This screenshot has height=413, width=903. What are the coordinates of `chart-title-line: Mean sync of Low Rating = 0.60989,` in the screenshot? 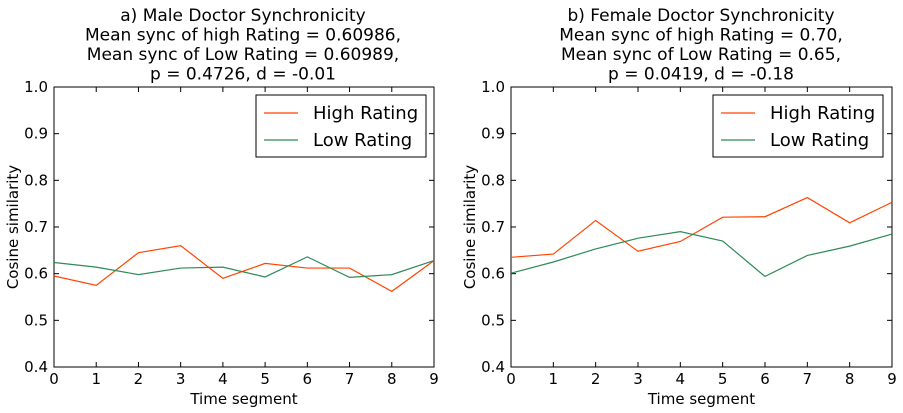 It's located at (243, 55).